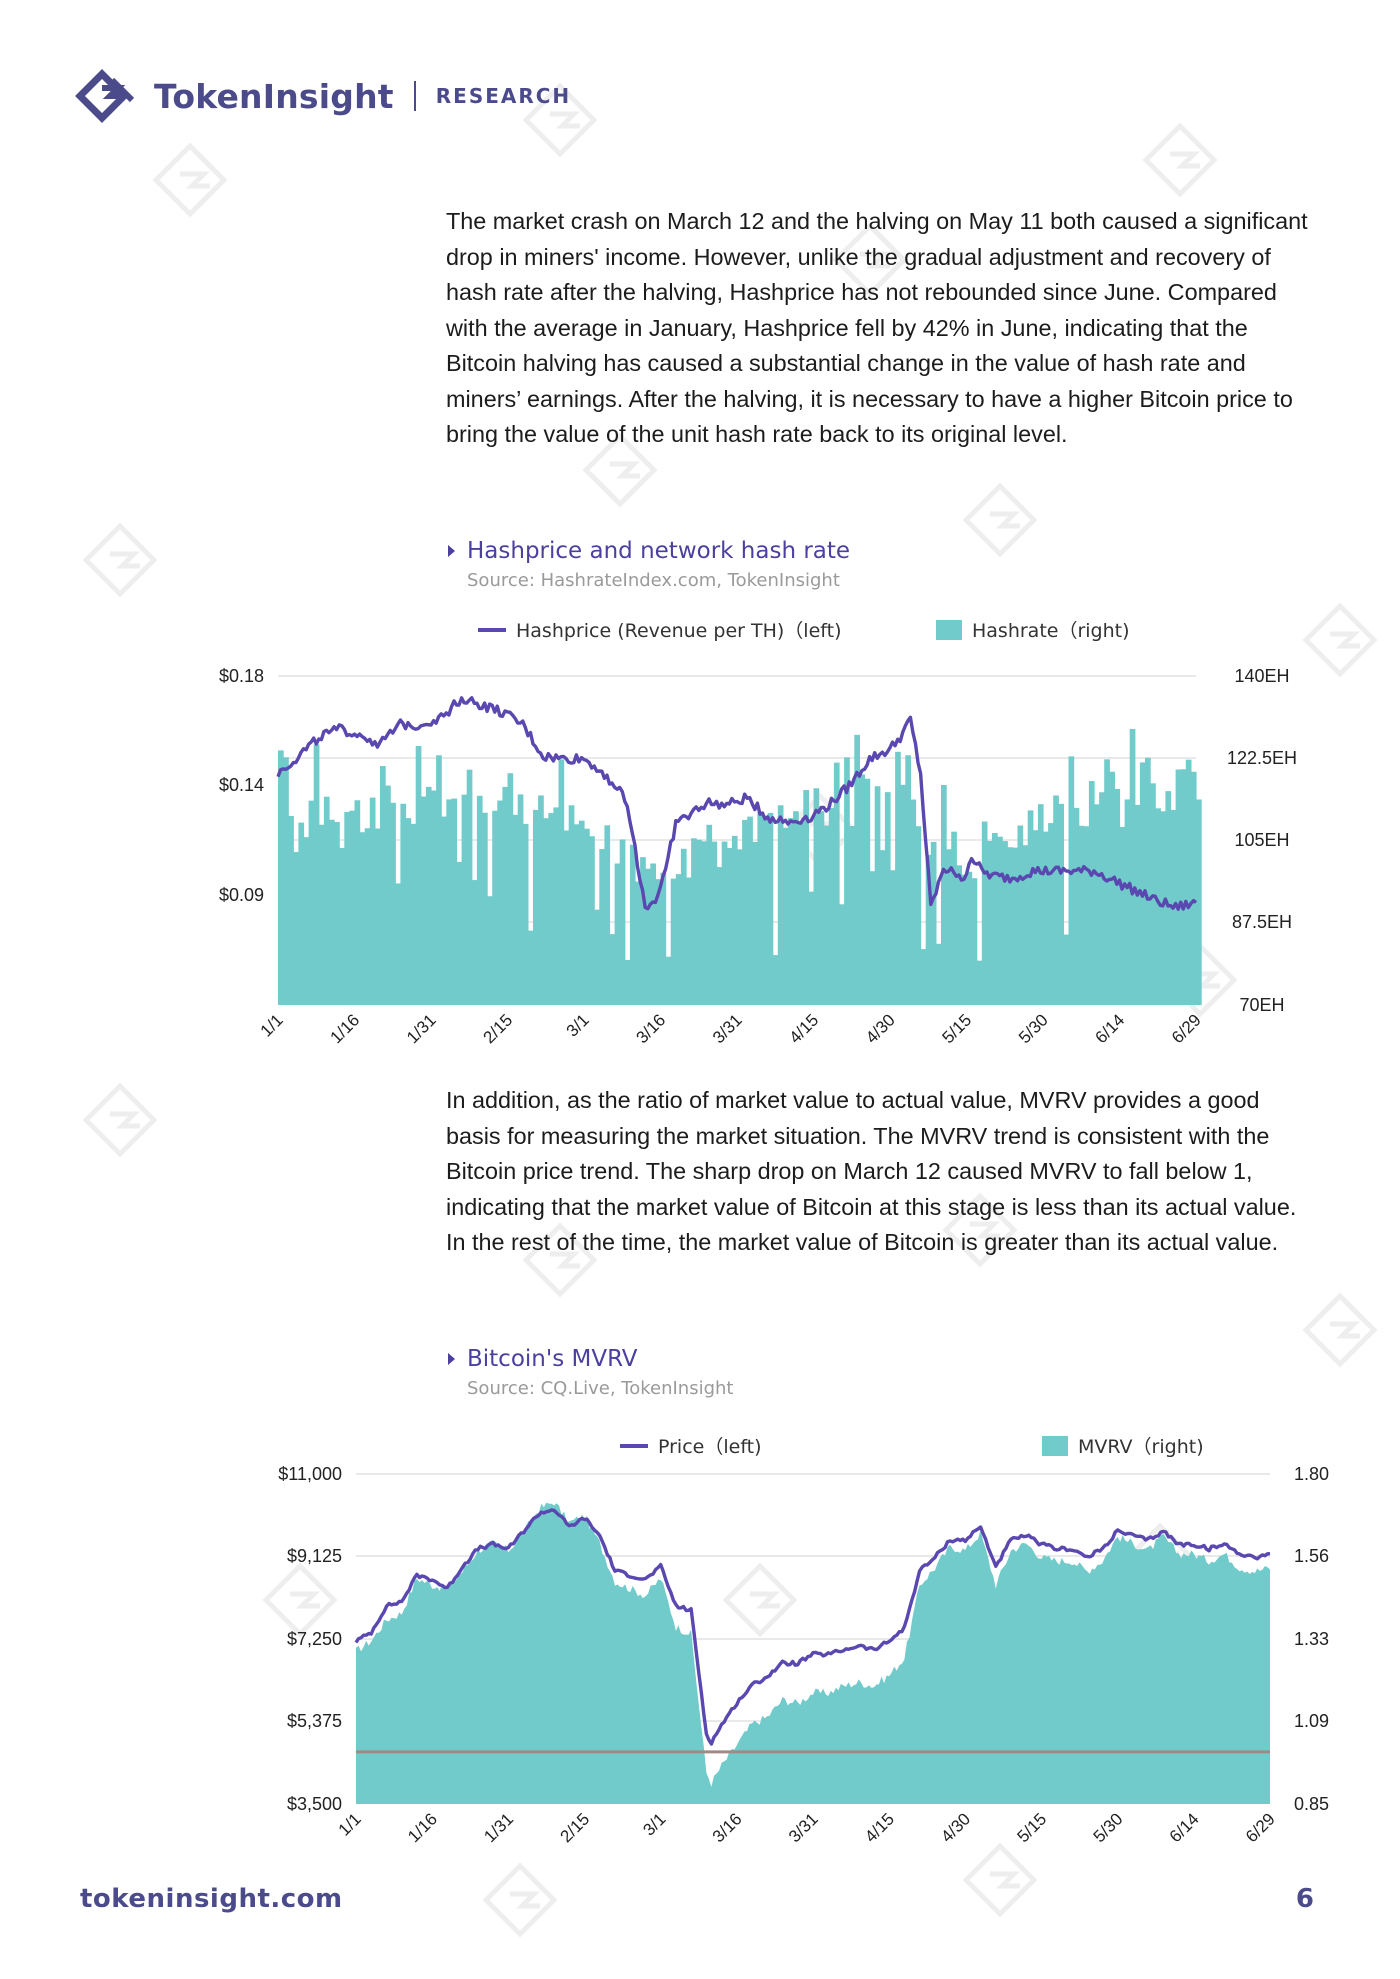 This screenshot has width=1400, height=1979. I want to click on x-axis-tick-label: 1/16, so click(344, 1028).